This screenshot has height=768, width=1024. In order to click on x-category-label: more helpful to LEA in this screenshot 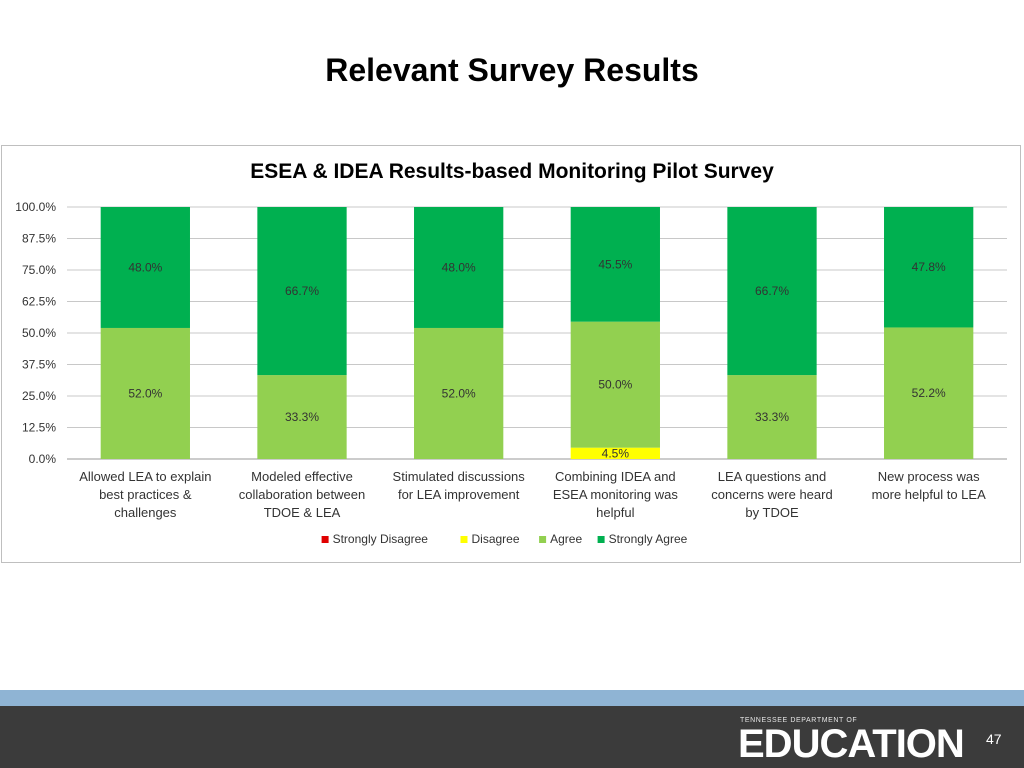, I will do `click(929, 494)`.